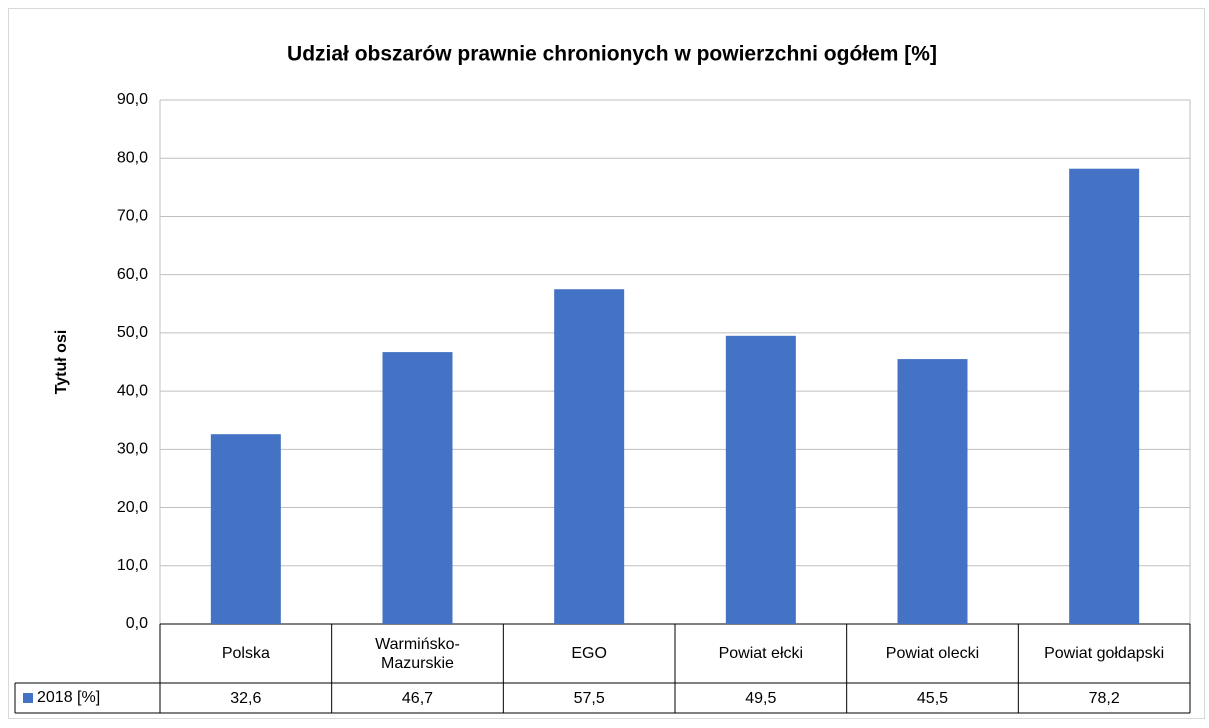 This screenshot has height=728, width=1209. I want to click on y-tick-label: 80,0, so click(132, 157).